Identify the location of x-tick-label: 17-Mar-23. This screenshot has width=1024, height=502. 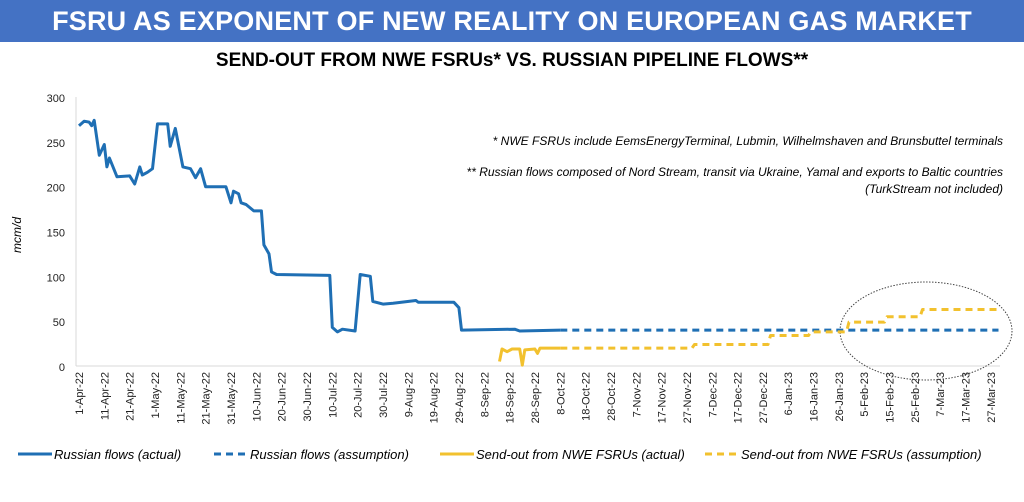
(967, 397).